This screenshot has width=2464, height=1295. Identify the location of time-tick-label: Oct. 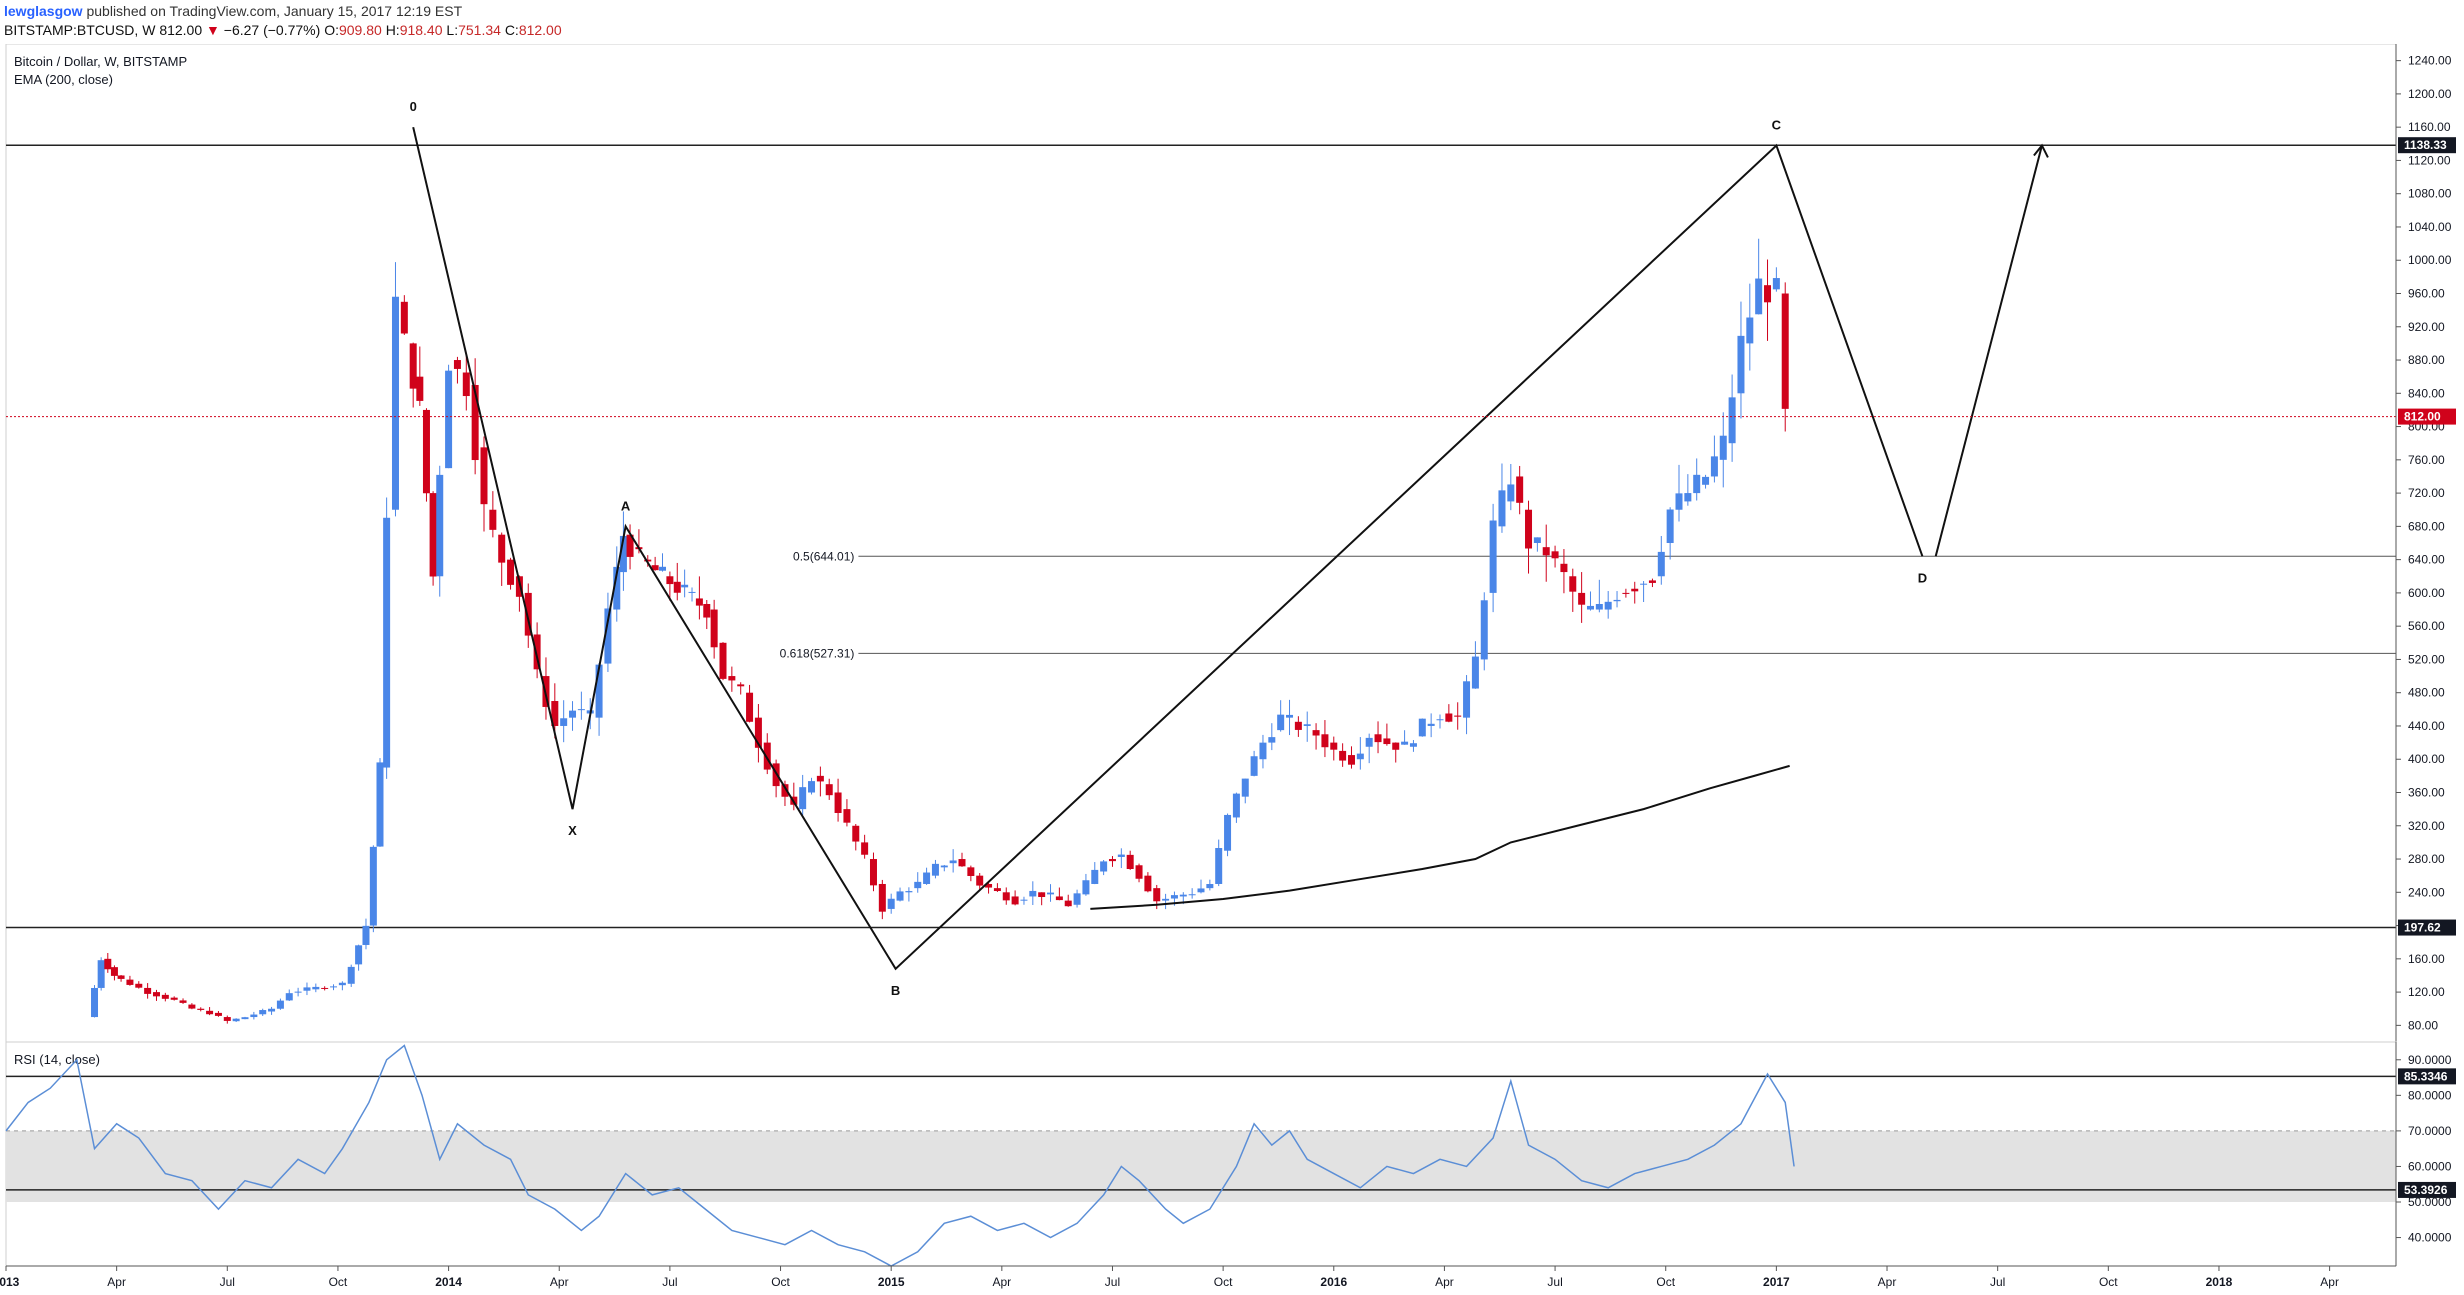
(338, 1282).